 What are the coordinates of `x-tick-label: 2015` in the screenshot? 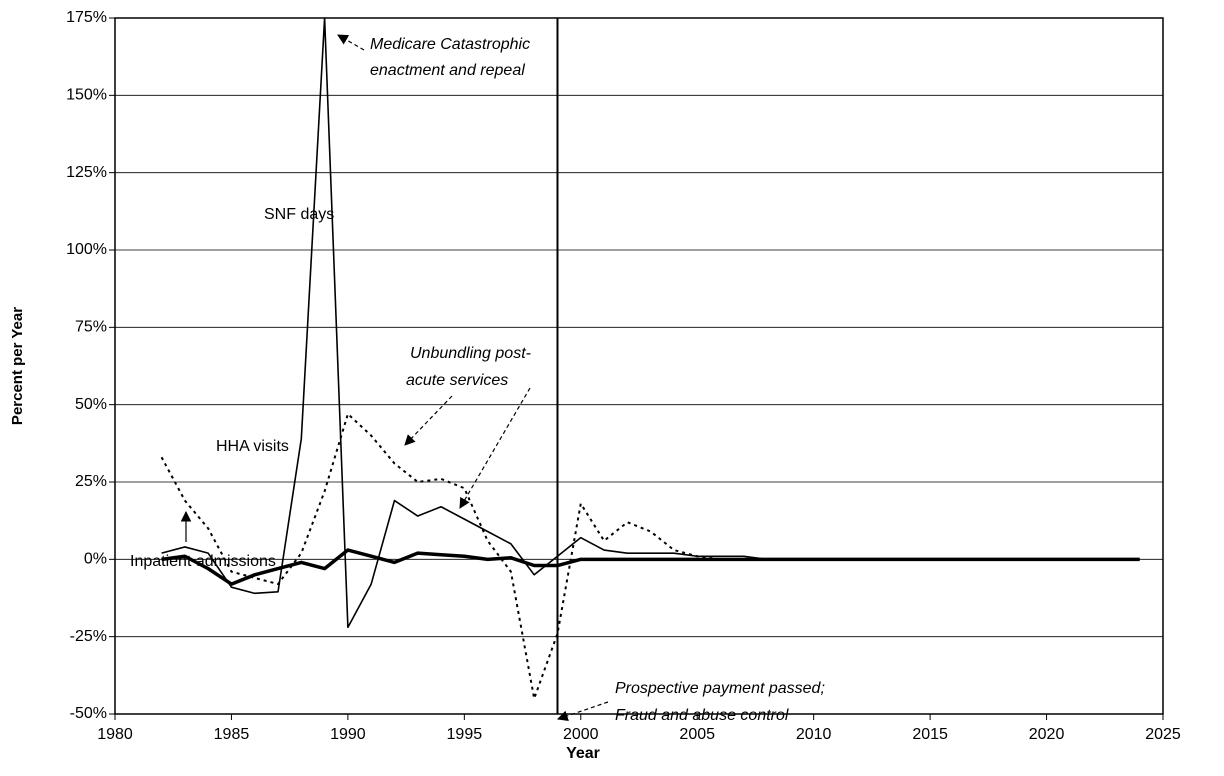 It's located at (930, 734).